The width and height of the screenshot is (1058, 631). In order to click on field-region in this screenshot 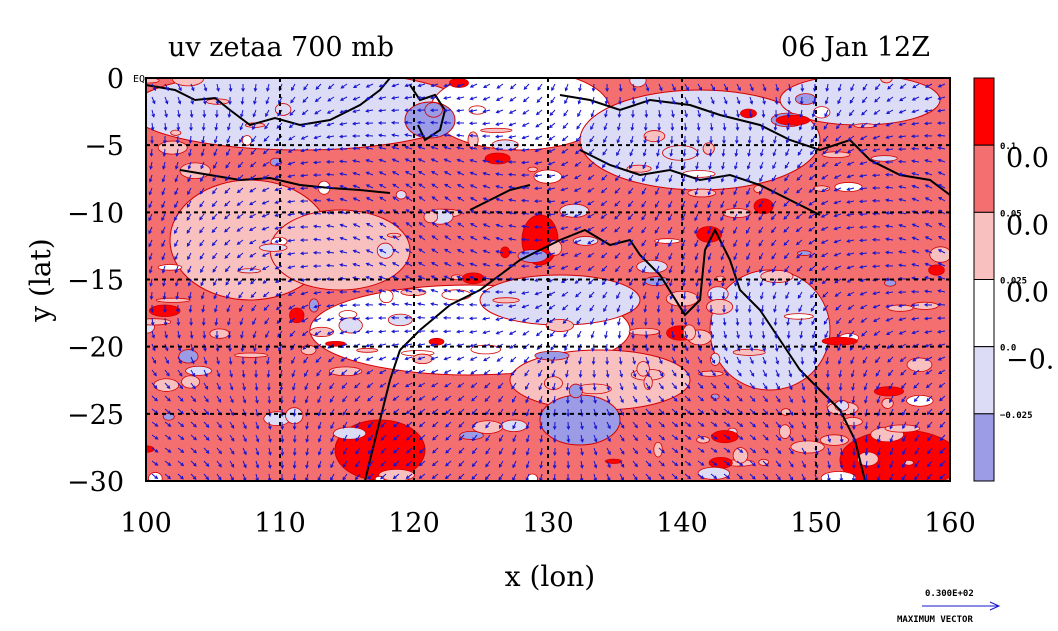, I will do `click(770, 330)`.